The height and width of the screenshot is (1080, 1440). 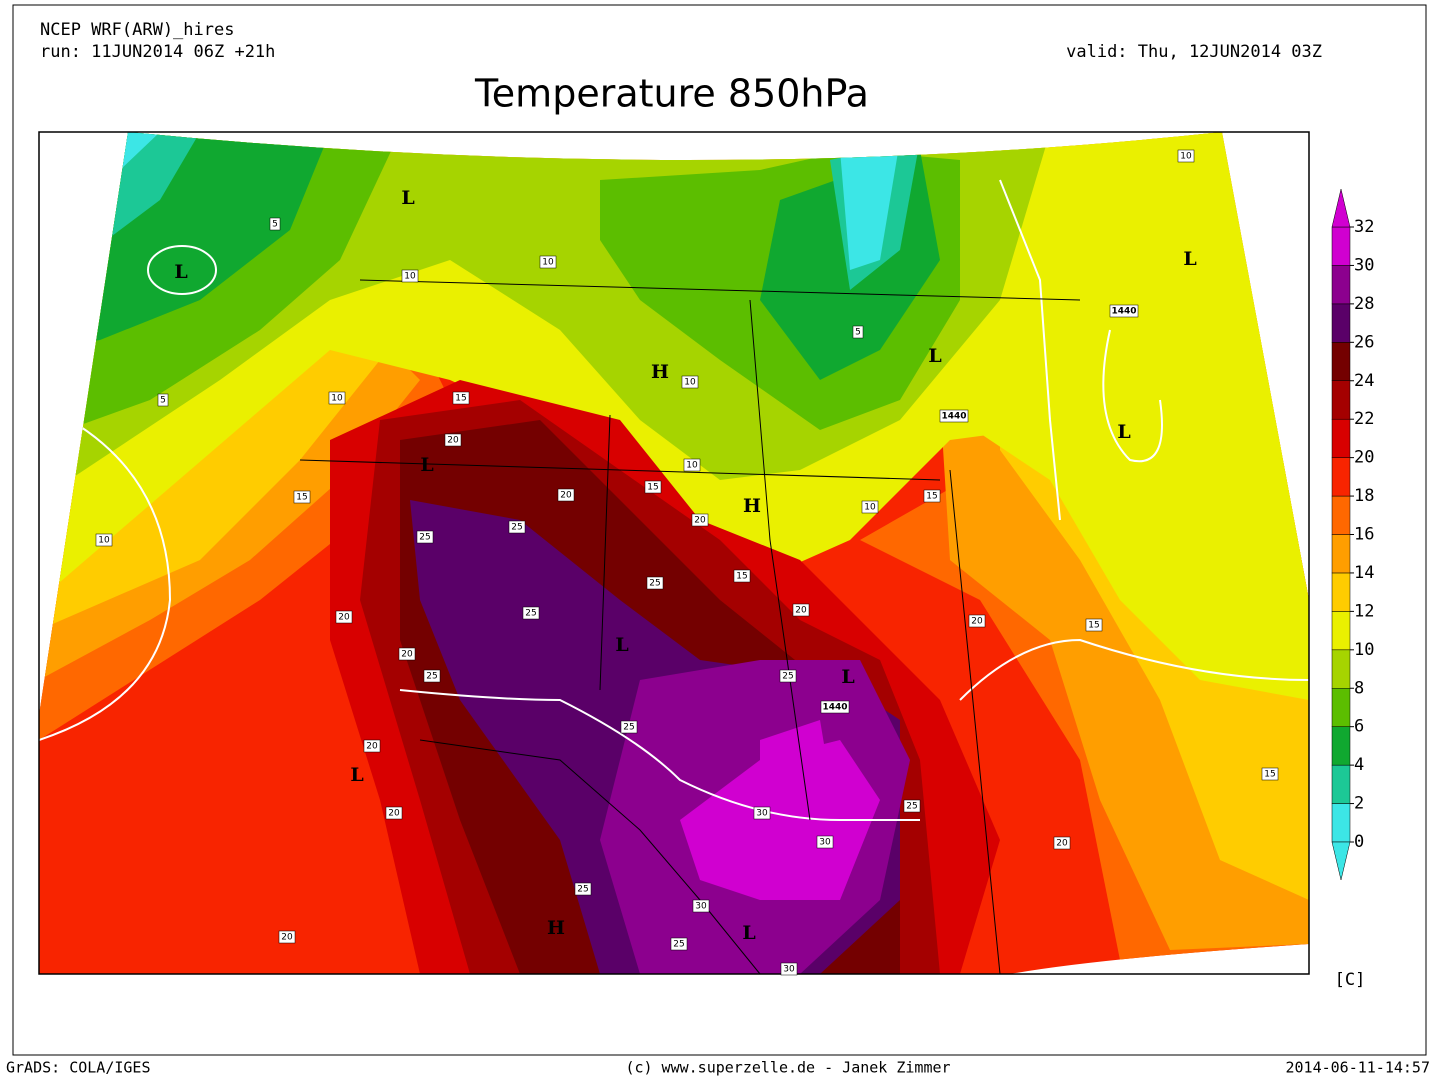 What do you see at coordinates (1364, 227) in the screenshot?
I see `colorbar-tick-label: 32` at bounding box center [1364, 227].